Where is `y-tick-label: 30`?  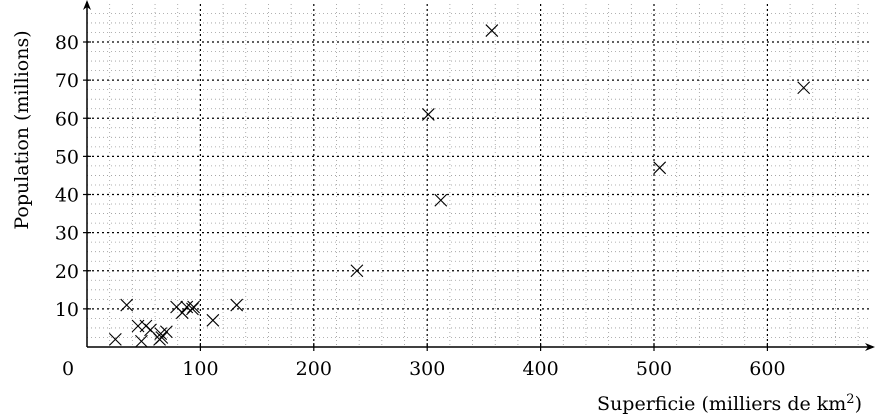 y-tick-label: 30 is located at coordinates (67, 234).